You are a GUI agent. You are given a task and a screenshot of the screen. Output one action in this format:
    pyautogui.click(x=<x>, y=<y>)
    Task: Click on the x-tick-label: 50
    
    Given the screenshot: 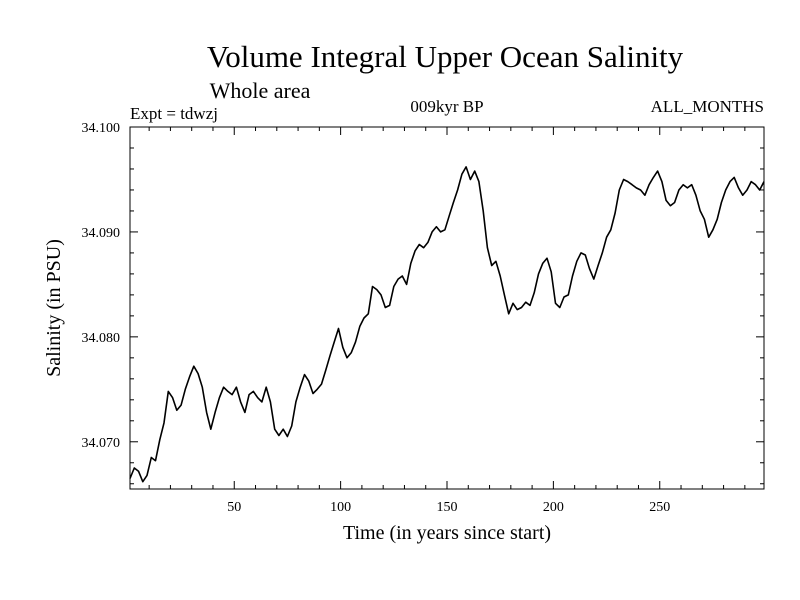 What is the action you would take?
    pyautogui.click(x=234, y=507)
    